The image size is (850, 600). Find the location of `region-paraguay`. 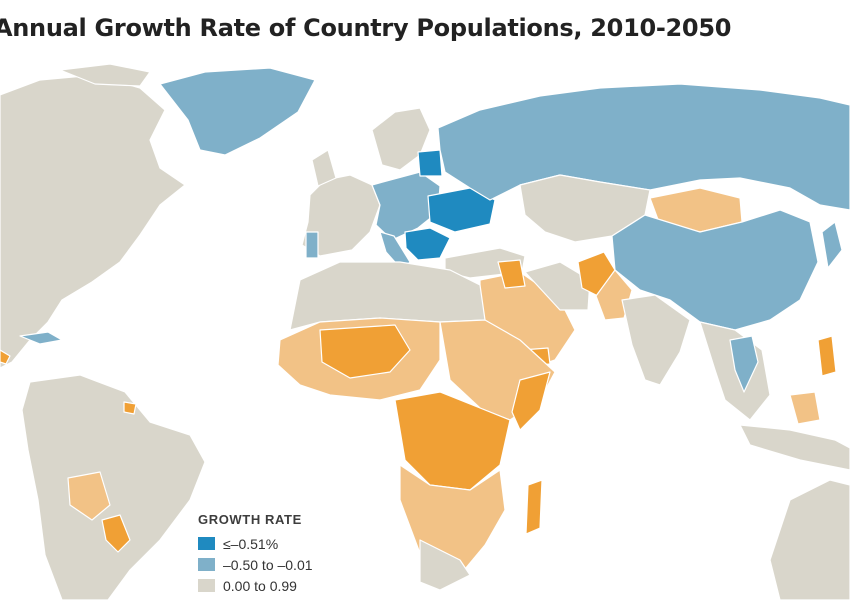

region-paraguay is located at coordinates (116, 533).